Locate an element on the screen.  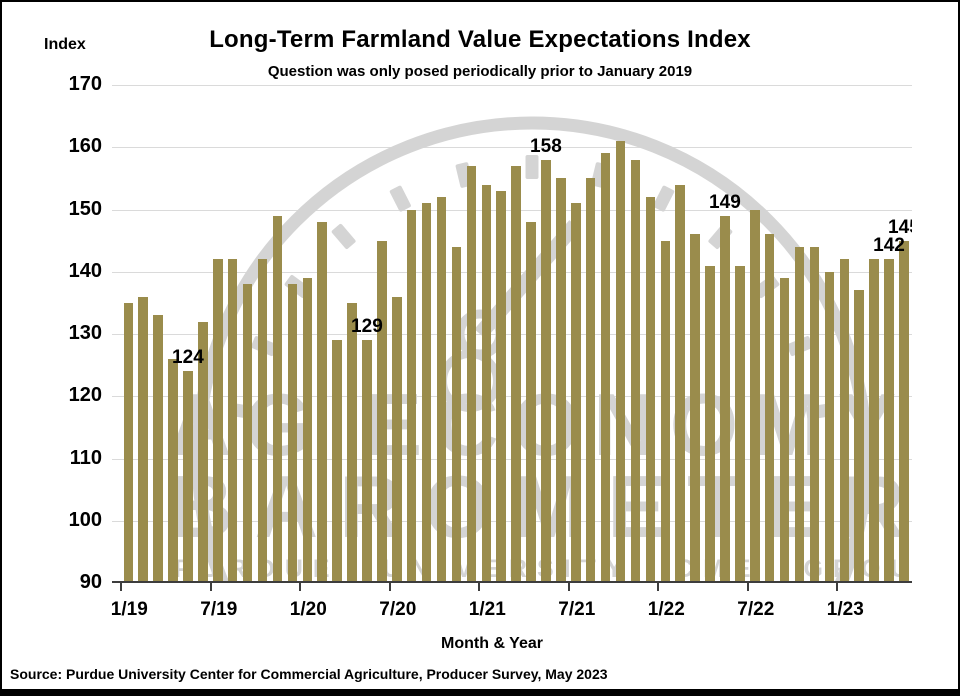
x-tick-label: 1/21 is located at coordinates (487, 609).